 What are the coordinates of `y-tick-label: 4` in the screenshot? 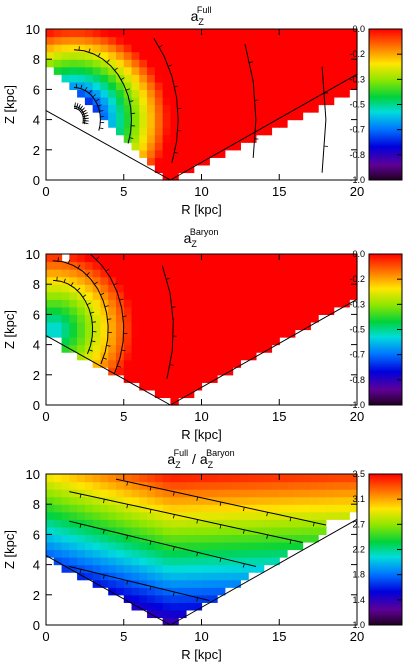 It's located at (36, 345).